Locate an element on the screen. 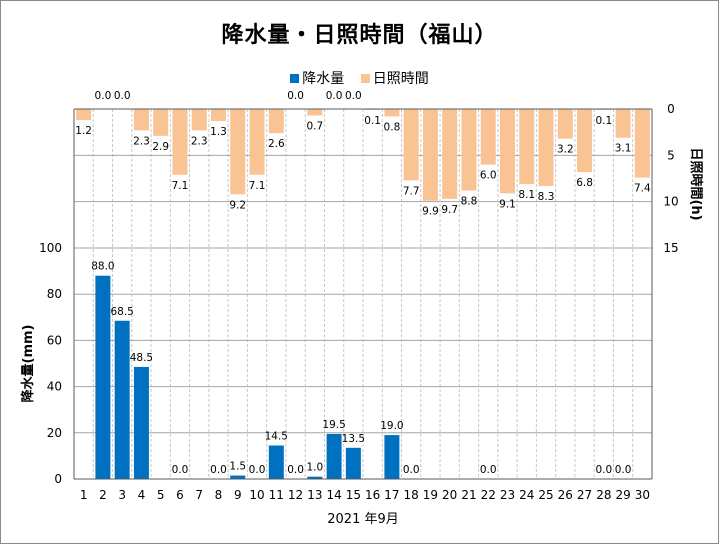 This screenshot has width=719, height=544. x-tick-label: 17 is located at coordinates (391, 495).